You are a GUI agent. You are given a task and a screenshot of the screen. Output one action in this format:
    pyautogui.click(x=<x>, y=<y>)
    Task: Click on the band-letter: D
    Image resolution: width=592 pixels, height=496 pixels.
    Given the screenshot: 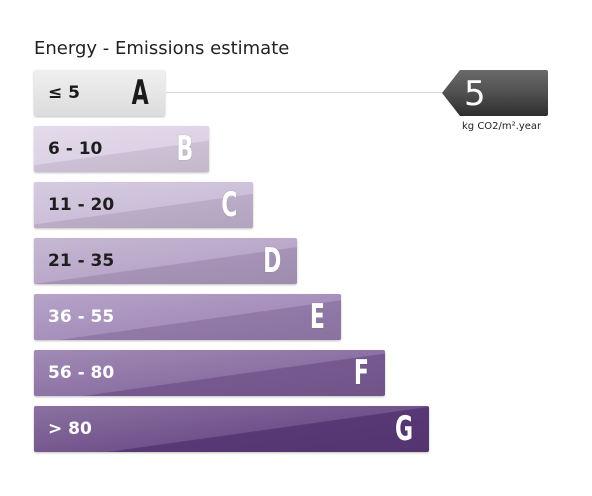 What is the action you would take?
    pyautogui.click(x=271, y=261)
    